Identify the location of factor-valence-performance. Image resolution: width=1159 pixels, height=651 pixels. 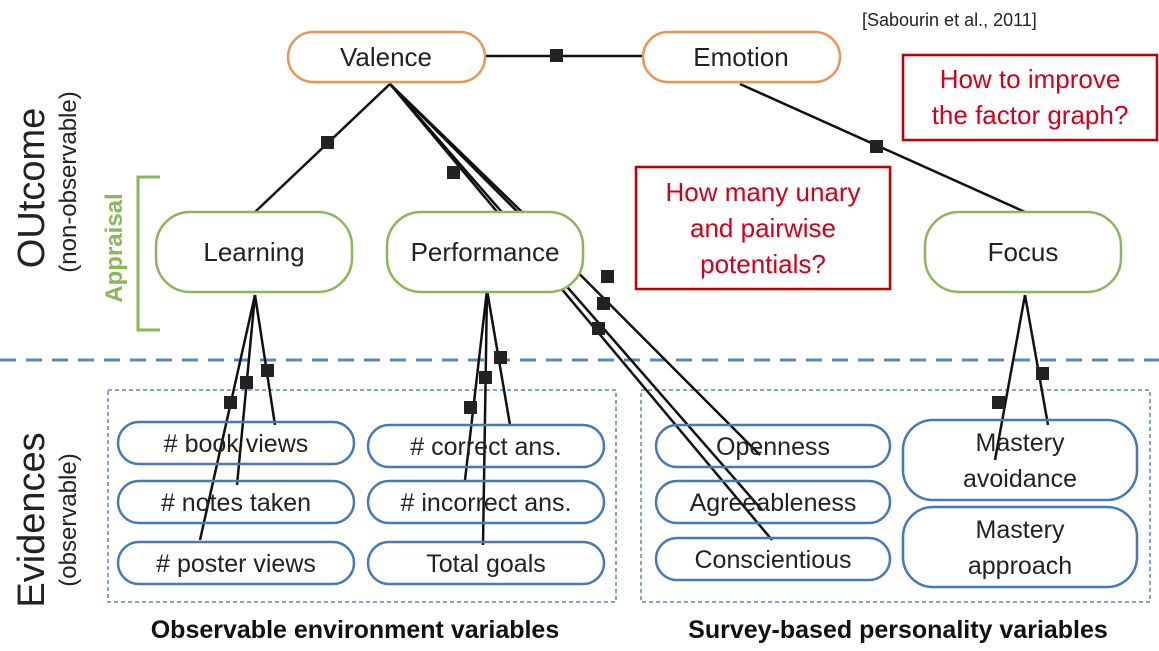
(453, 172).